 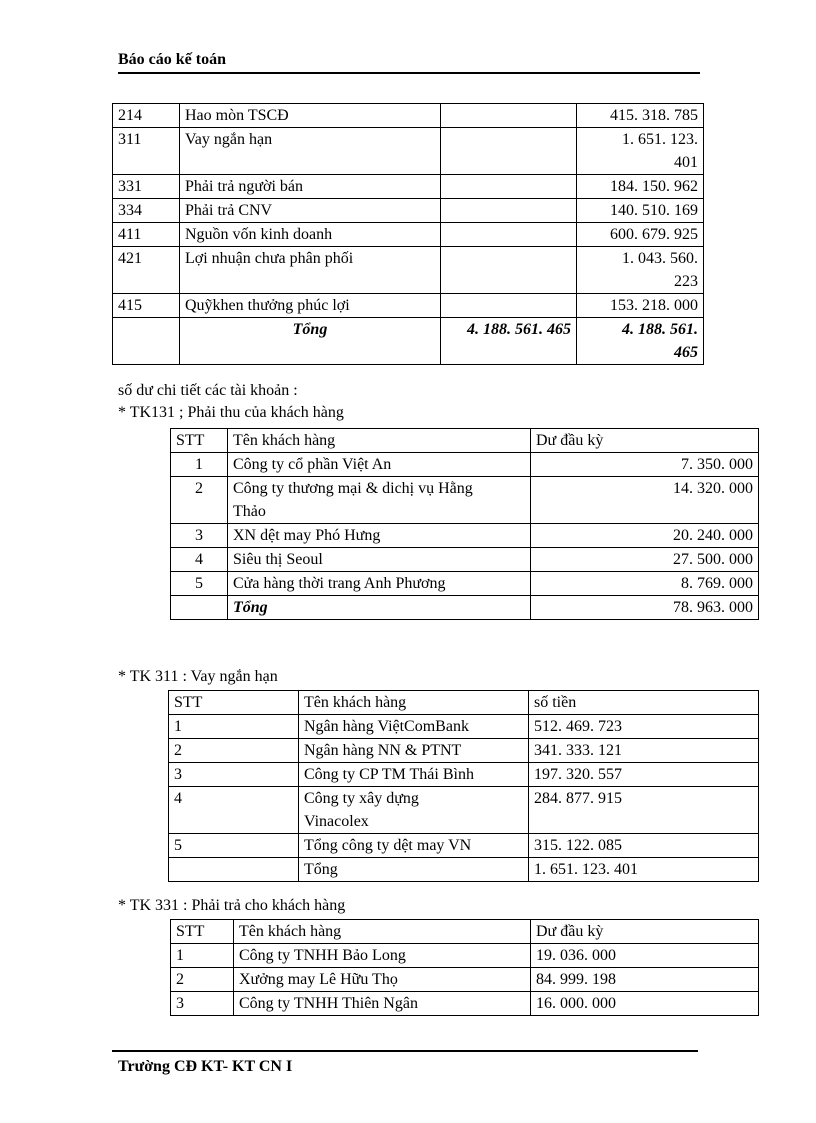 What do you see at coordinates (379, 583) in the screenshot?
I see `customer-name-cell: Cửa hàng thời trang Anh Phương` at bounding box center [379, 583].